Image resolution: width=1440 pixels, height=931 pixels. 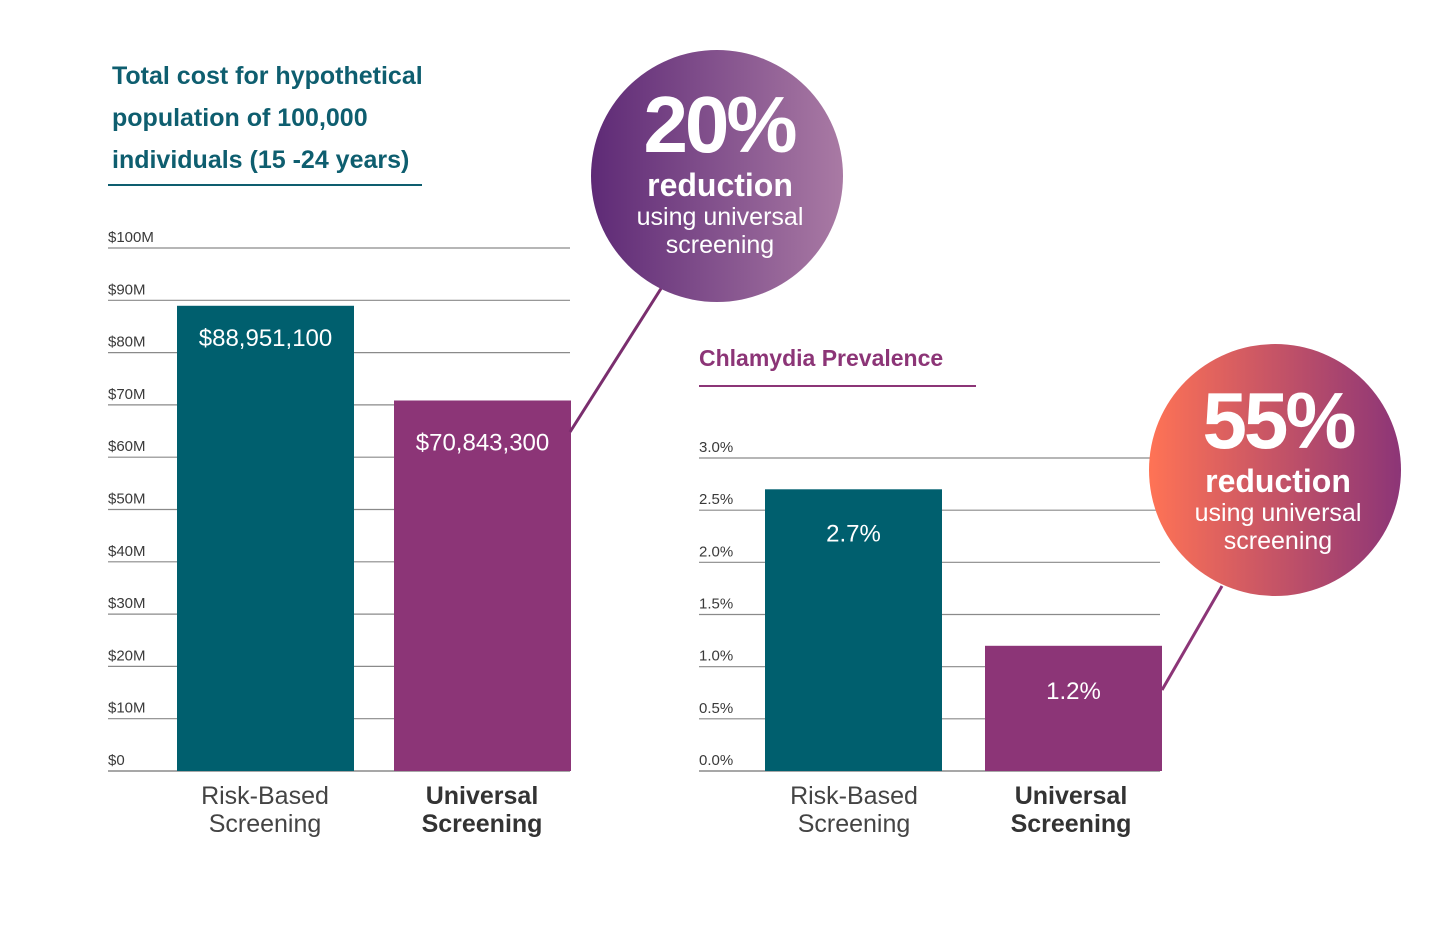 I want to click on prevalence-category-universal-line-2: Screening, so click(x=1071, y=824).